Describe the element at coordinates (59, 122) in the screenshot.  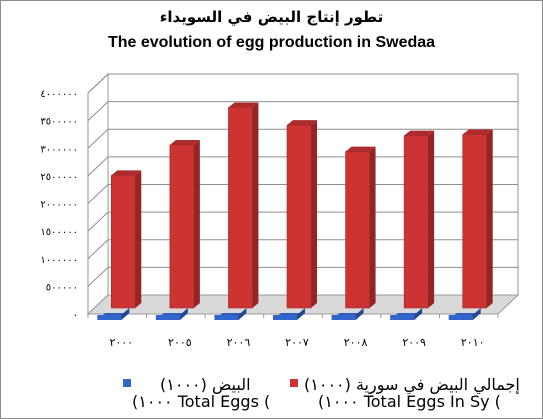
I see `y-tick-label: ٣٥٠٠٠٠٠` at that location.